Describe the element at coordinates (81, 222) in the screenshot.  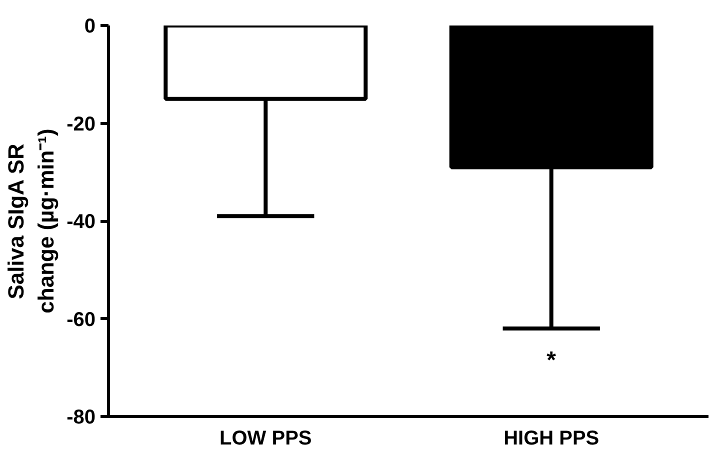
I see `y-tick-label: -40` at that location.